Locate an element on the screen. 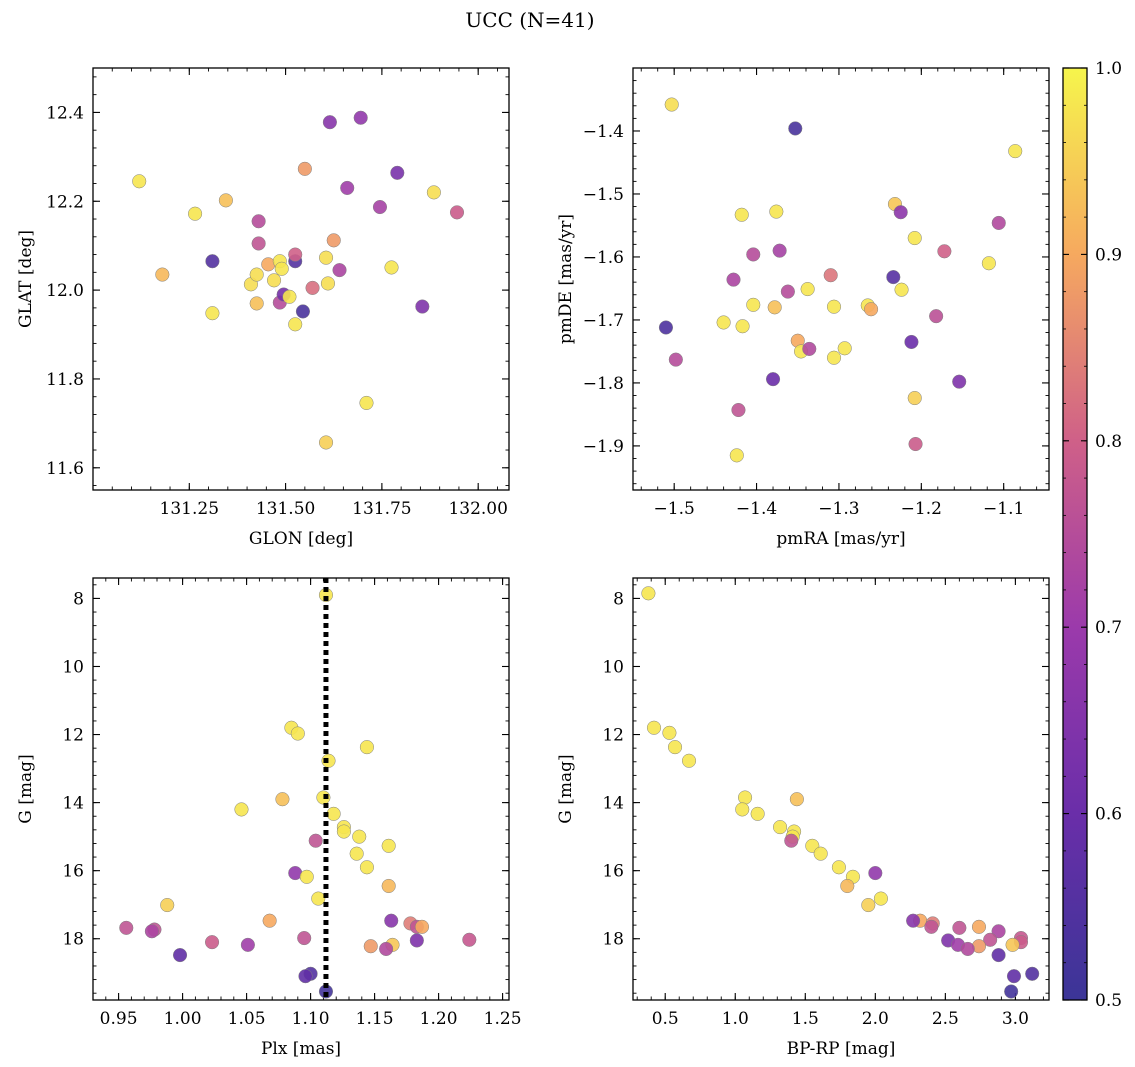 This screenshot has width=1135, height=1067. y-tick-label: 12.2 is located at coordinates (65, 202).